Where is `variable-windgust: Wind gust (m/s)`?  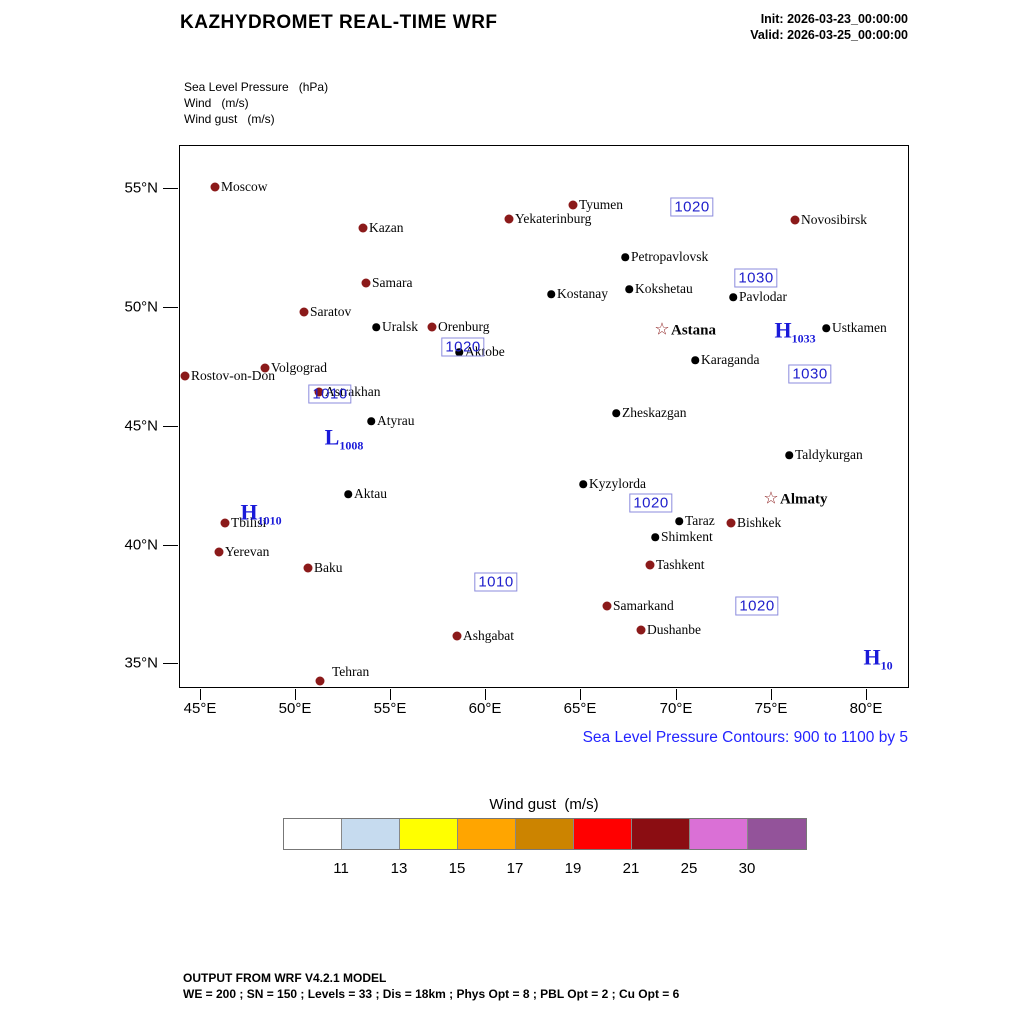 variable-windgust: Wind gust (m/s) is located at coordinates (229, 119).